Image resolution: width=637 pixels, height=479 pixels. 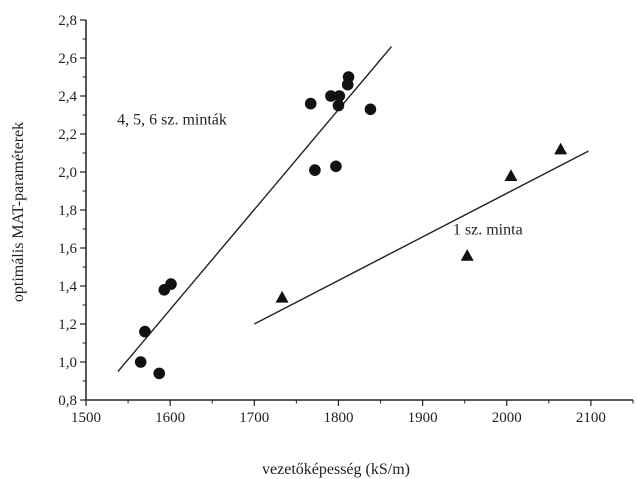 I want to click on x-tick-label: 1700, so click(x=254, y=418).